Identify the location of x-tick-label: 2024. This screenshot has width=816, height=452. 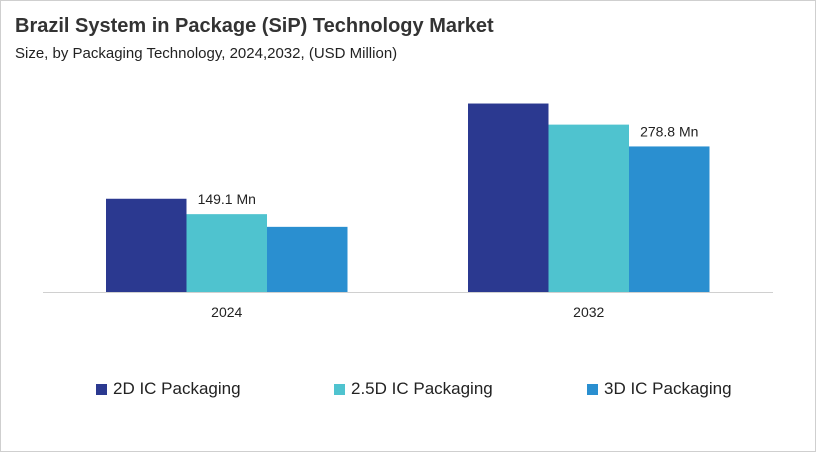
(226, 312).